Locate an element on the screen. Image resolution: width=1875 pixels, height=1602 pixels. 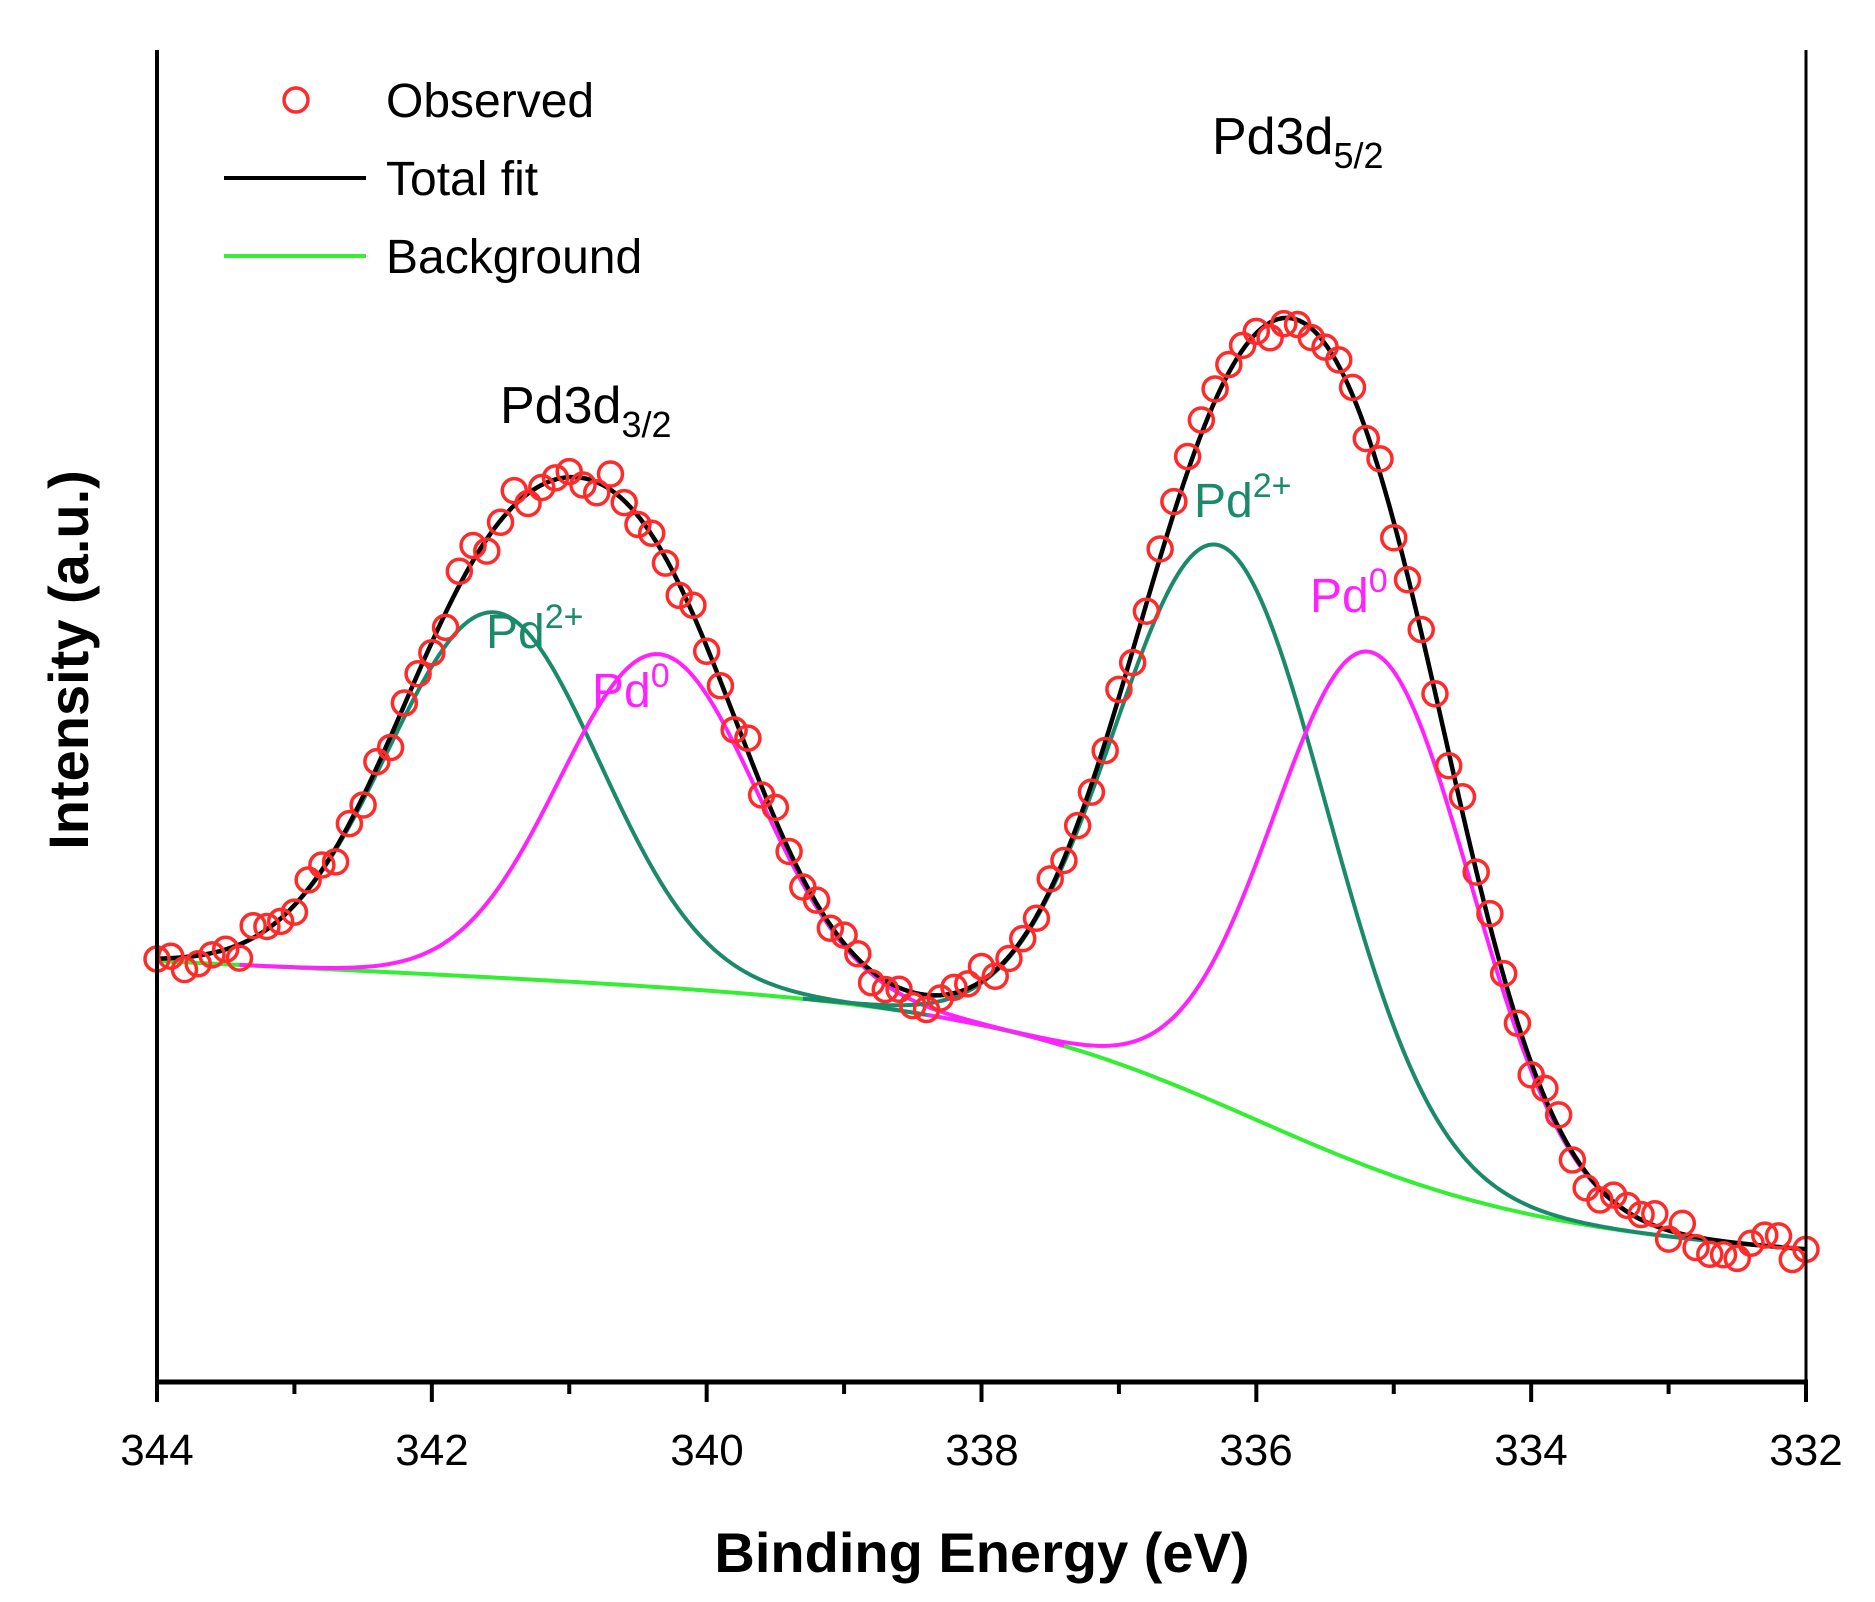
x-tick-labels: 344 342 340 338 336 334 332 is located at coordinates (981, 1450).